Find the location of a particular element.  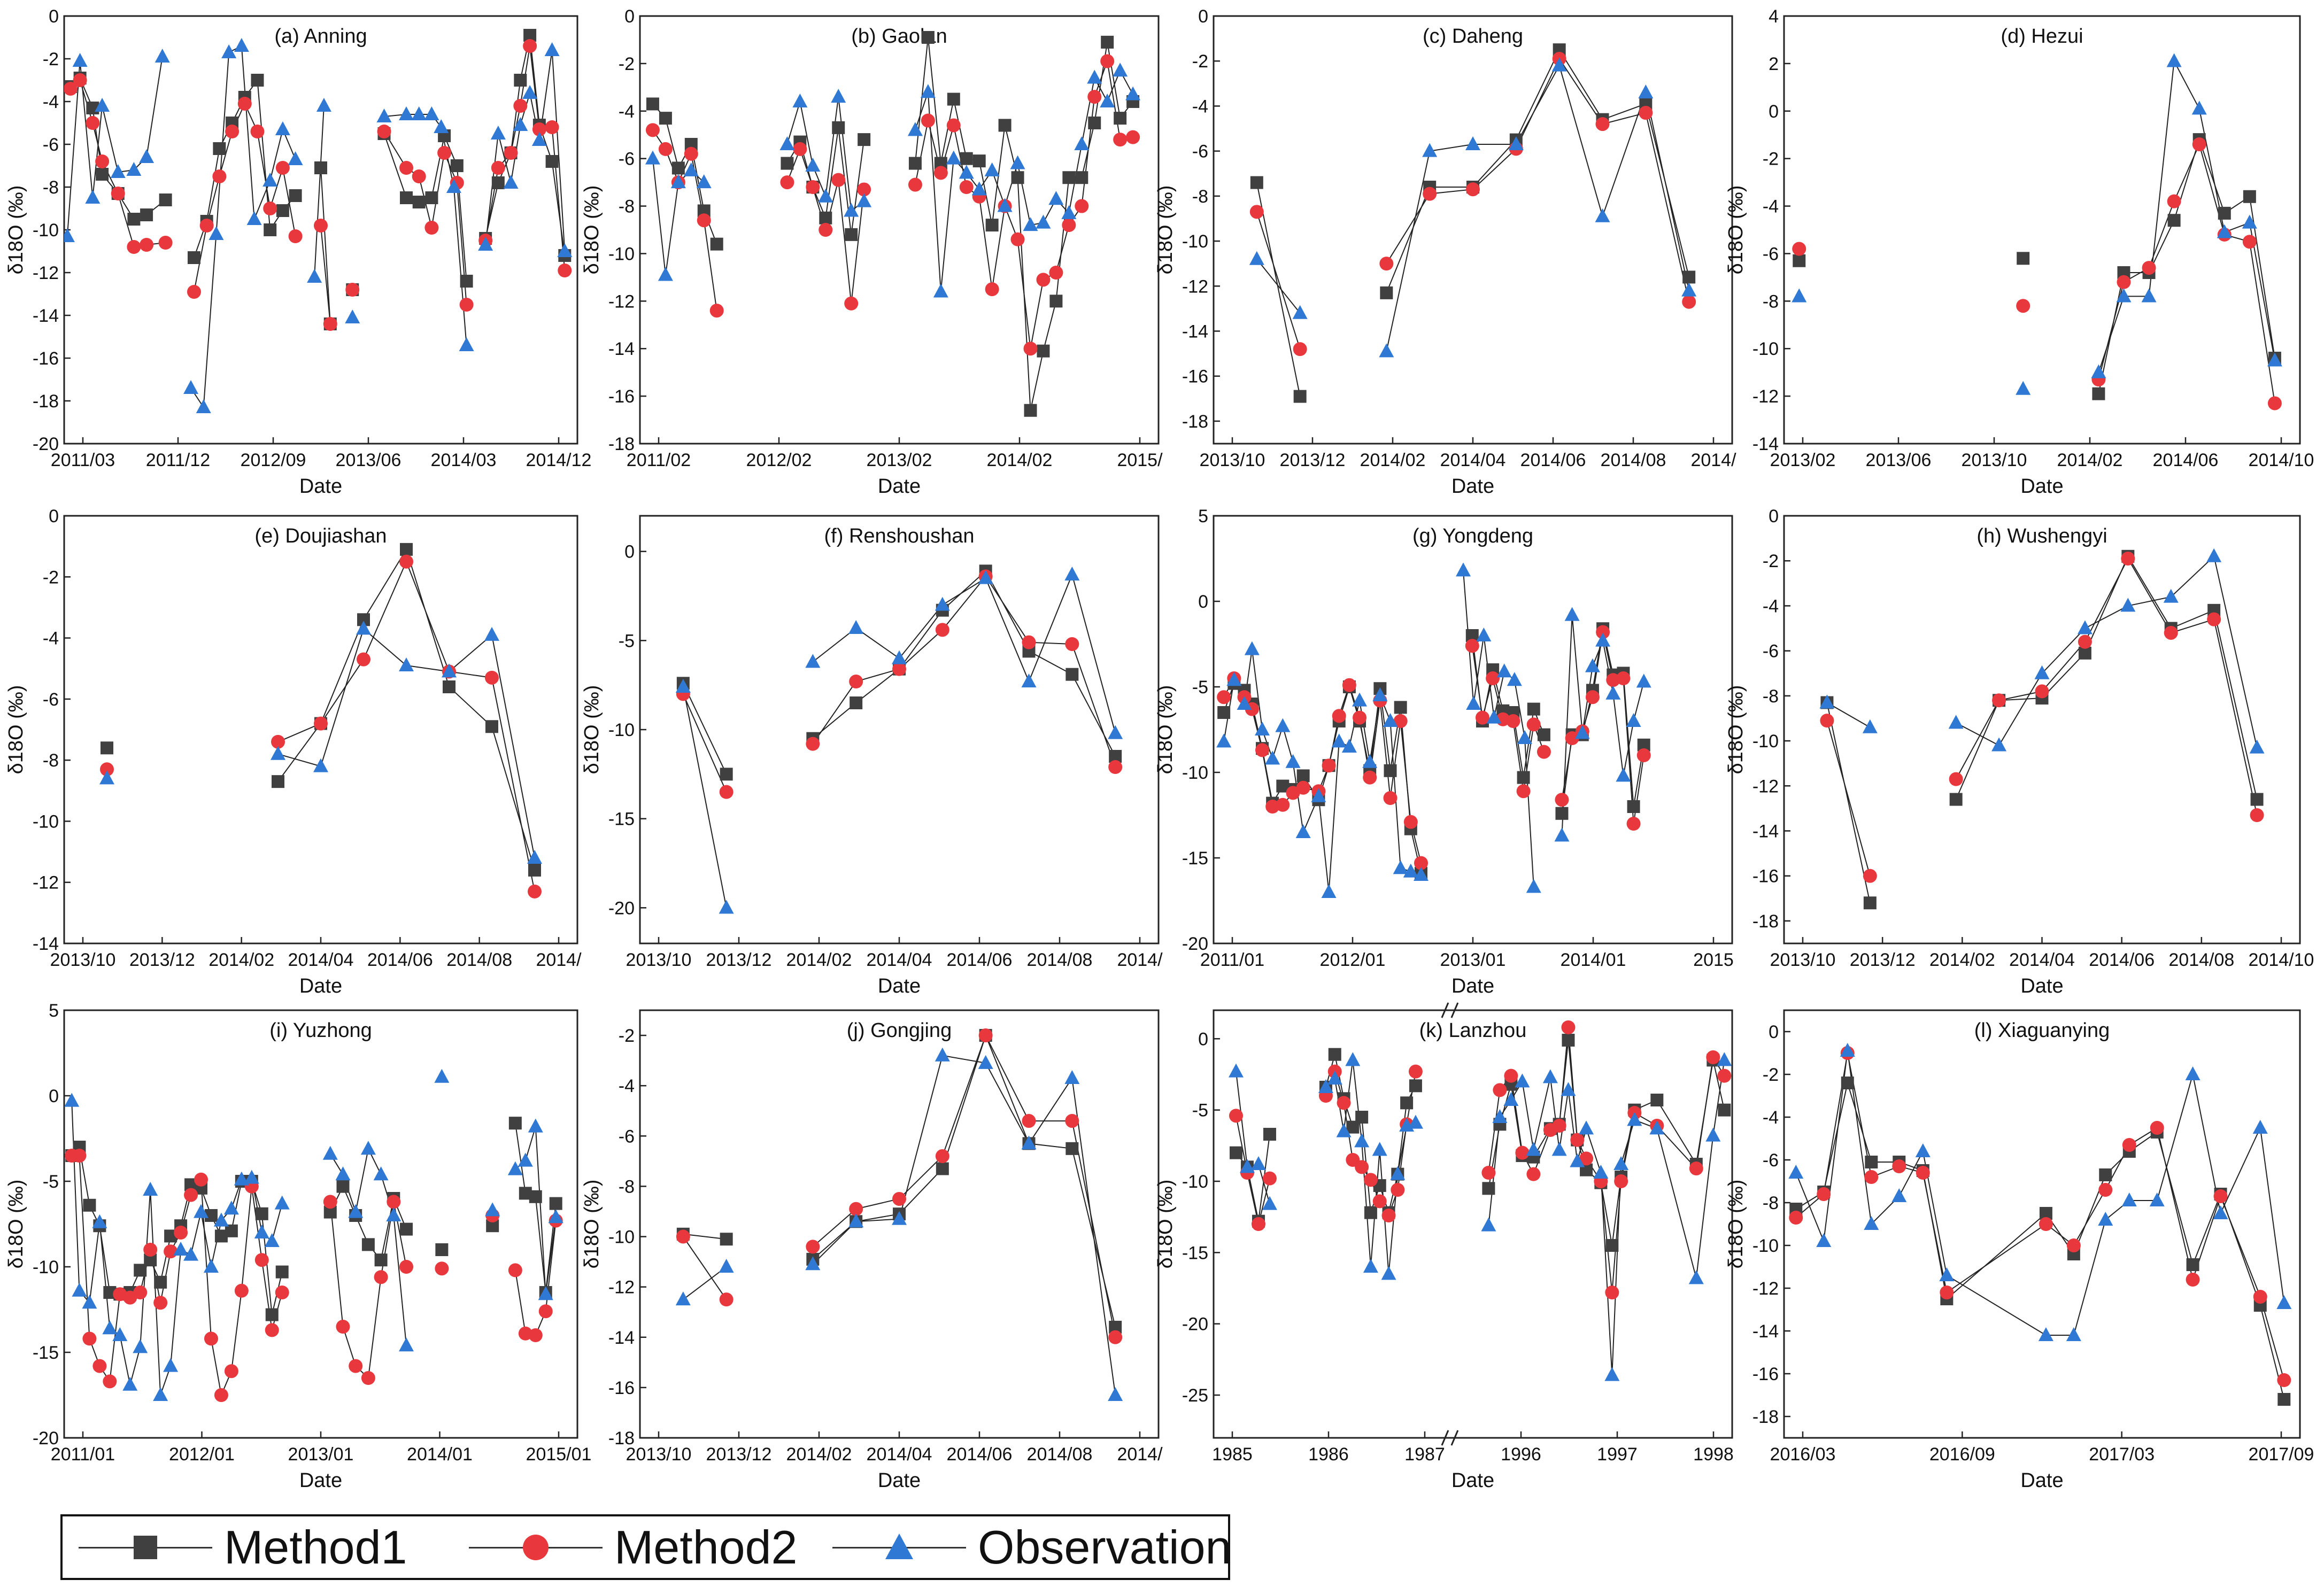

y-tick-label: -6 is located at coordinates (1771, 254).